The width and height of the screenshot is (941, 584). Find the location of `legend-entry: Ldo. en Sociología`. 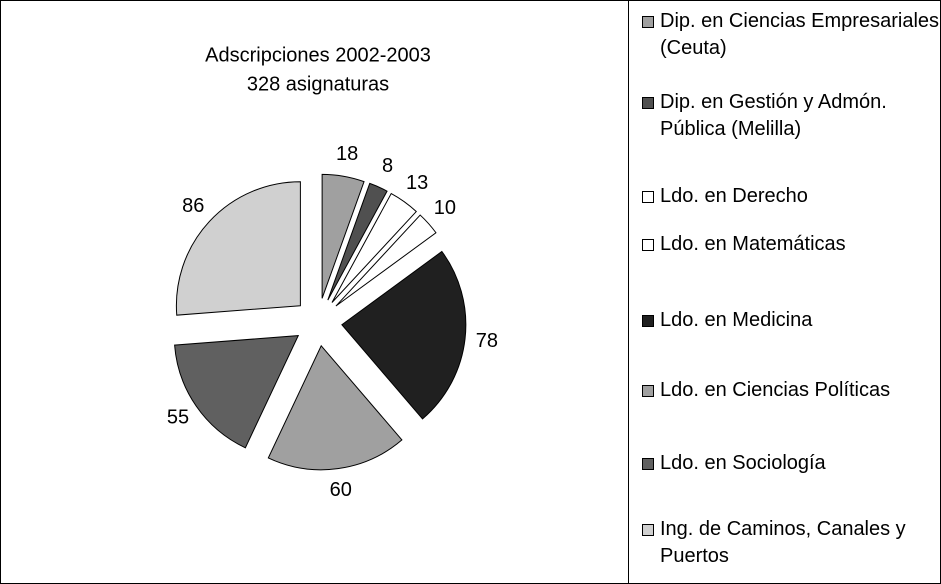

legend-entry: Ldo. en Sociología is located at coordinates (790, 463).